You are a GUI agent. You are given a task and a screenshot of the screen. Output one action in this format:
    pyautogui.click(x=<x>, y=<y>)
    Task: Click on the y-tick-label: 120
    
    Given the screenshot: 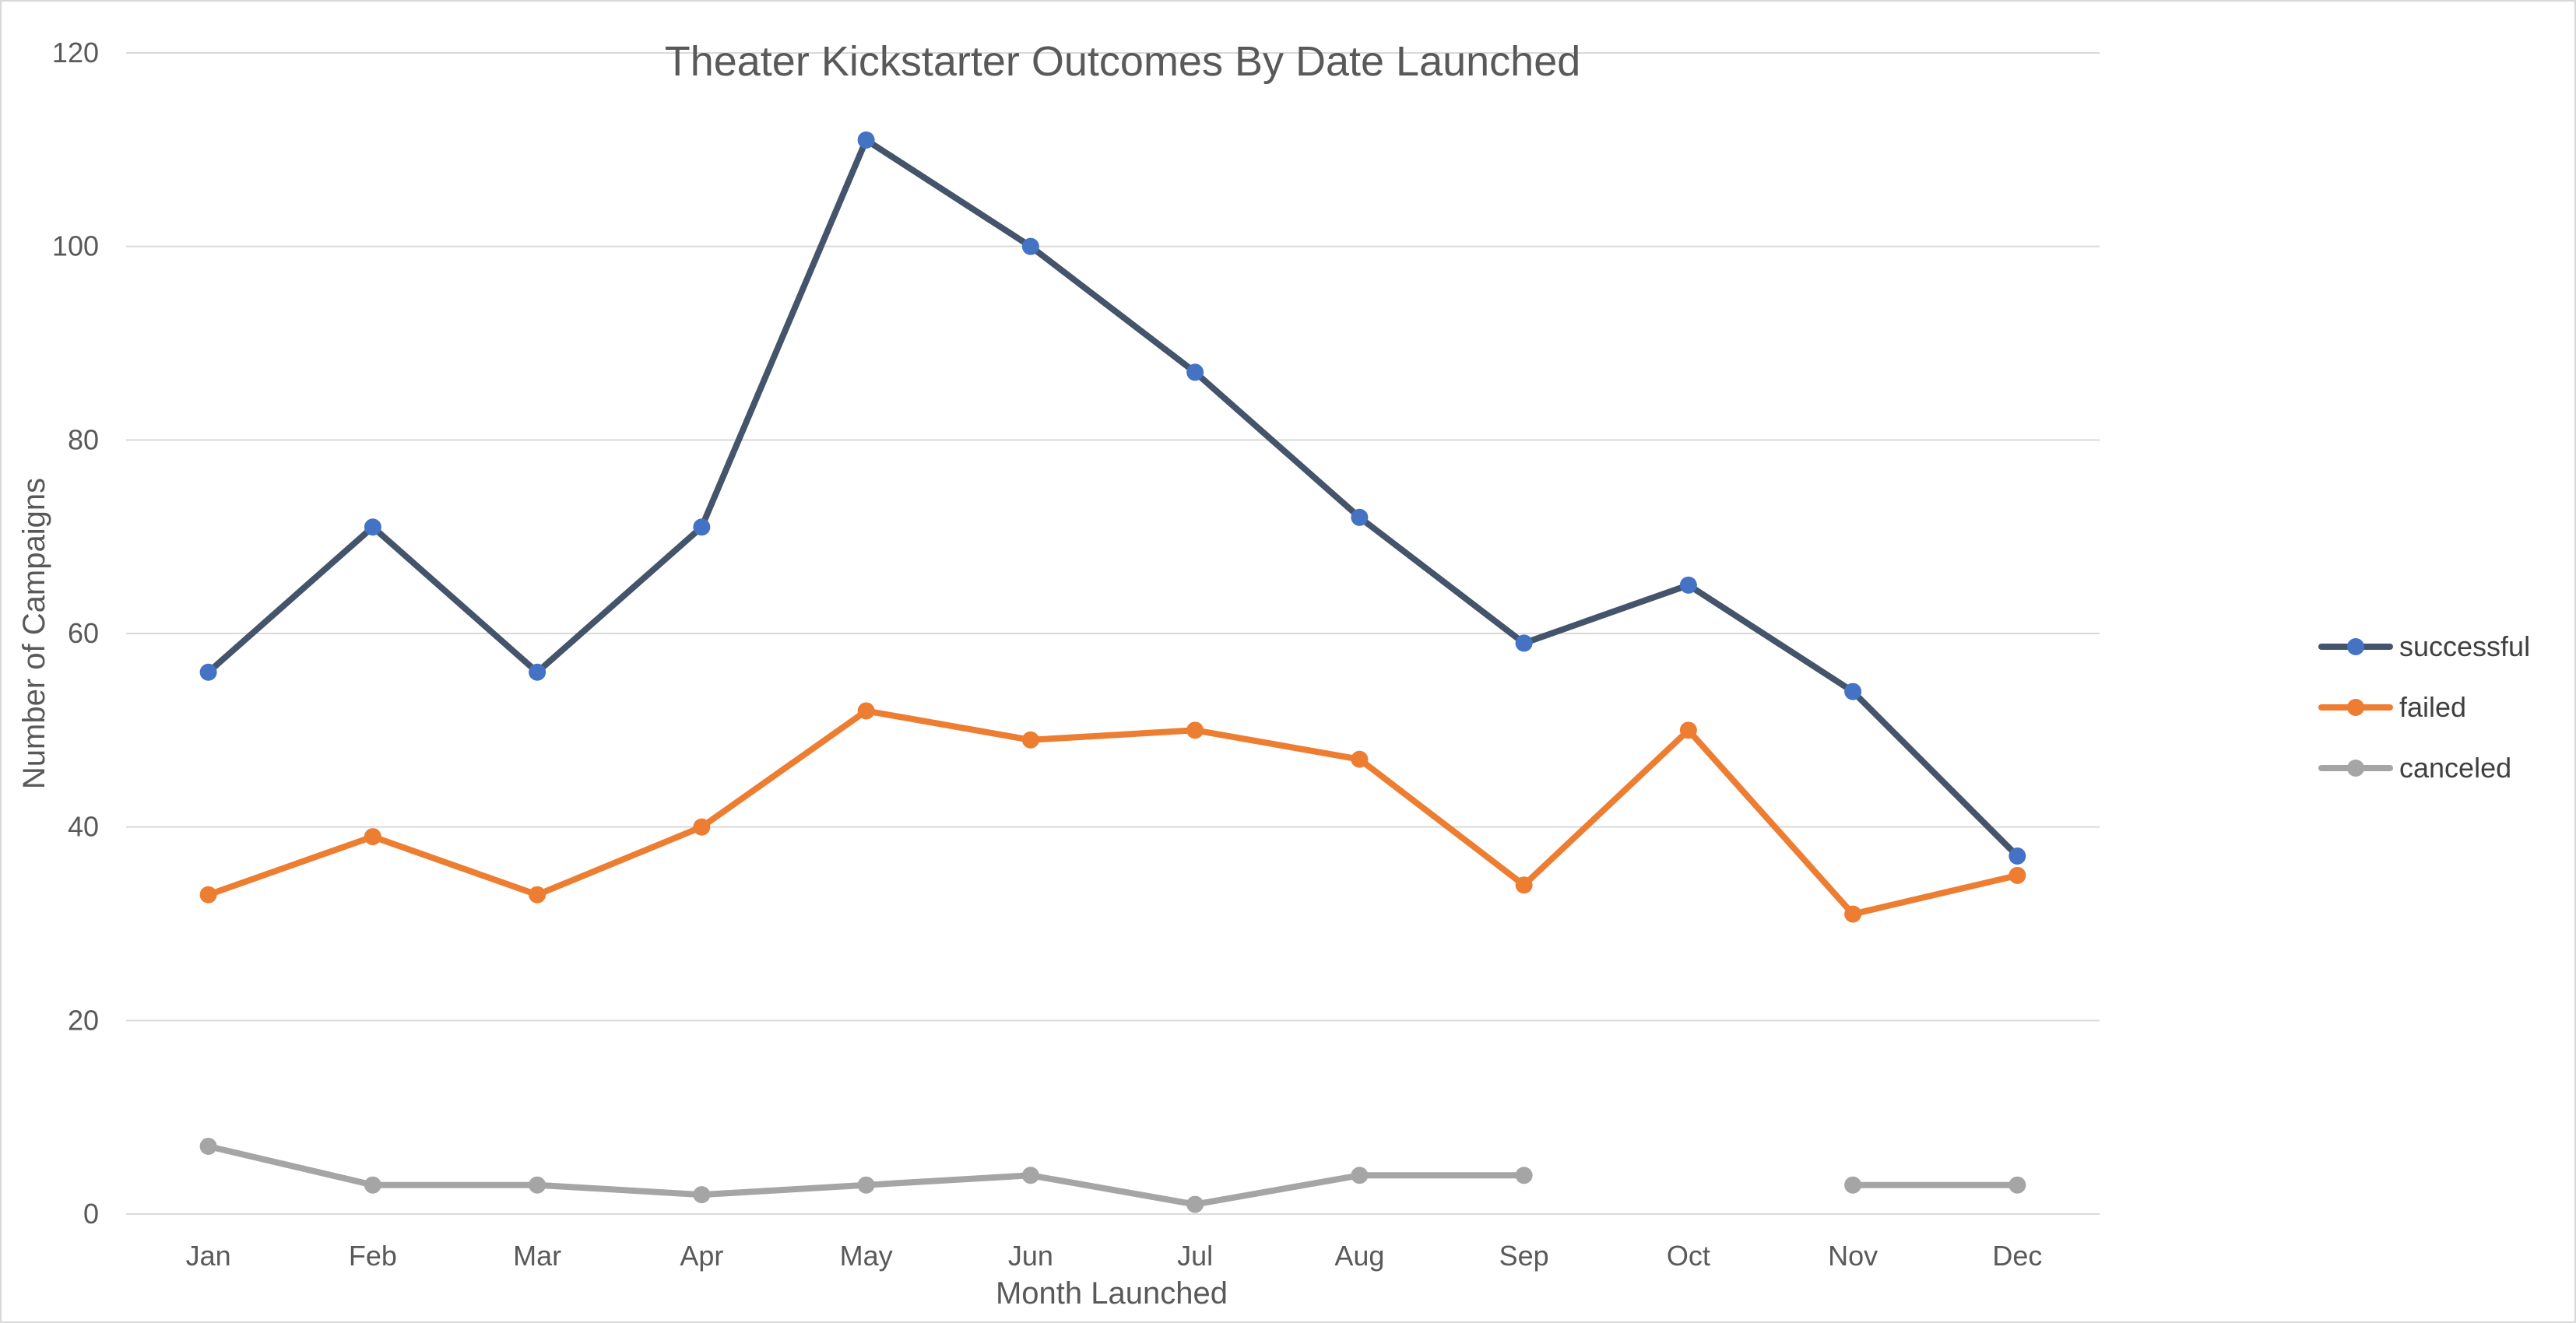 What is the action you would take?
    pyautogui.click(x=75, y=52)
    